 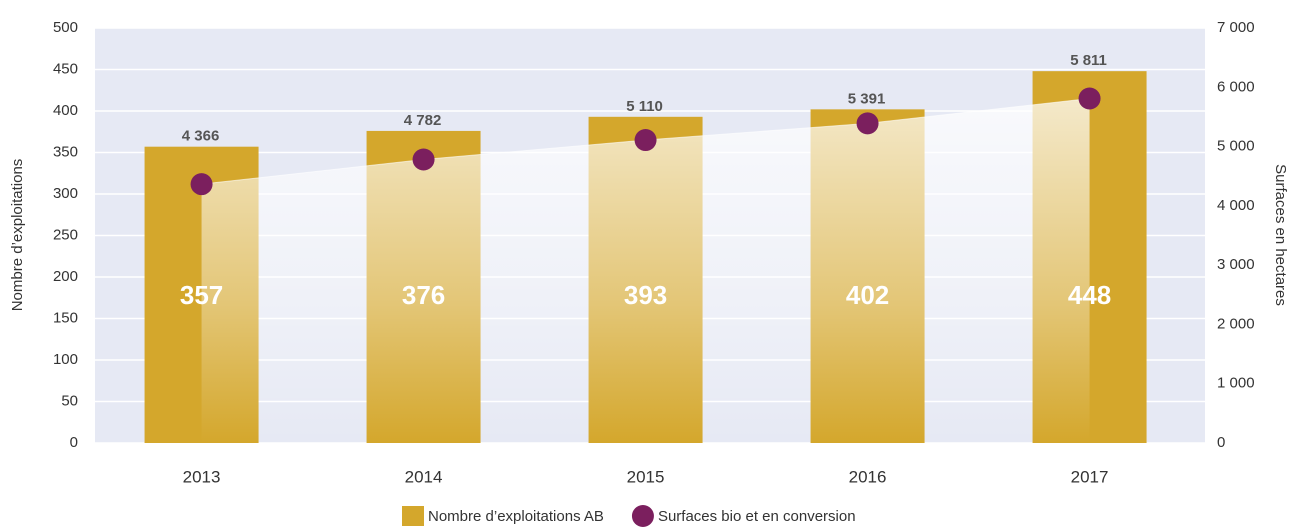 What do you see at coordinates (1236, 383) in the screenshot?
I see `y2-tick-label: 1 000` at bounding box center [1236, 383].